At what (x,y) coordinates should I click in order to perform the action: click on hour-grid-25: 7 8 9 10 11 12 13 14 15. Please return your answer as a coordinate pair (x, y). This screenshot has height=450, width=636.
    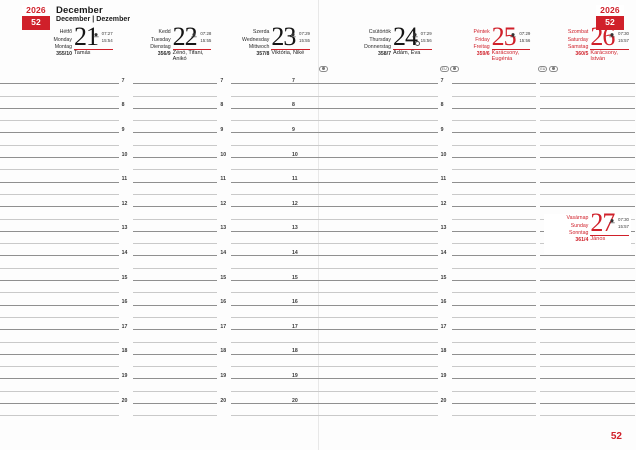
    Looking at the image, I should click on (489, 244).